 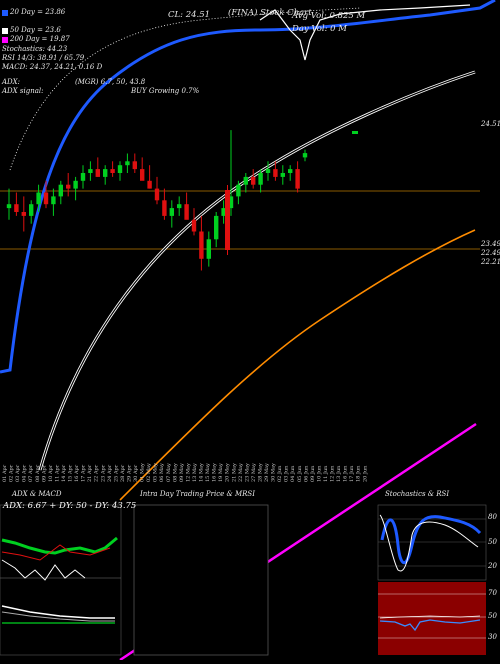 What do you see at coordinates (43, 570) in the screenshot?
I see `adx-line` at bounding box center [43, 570].